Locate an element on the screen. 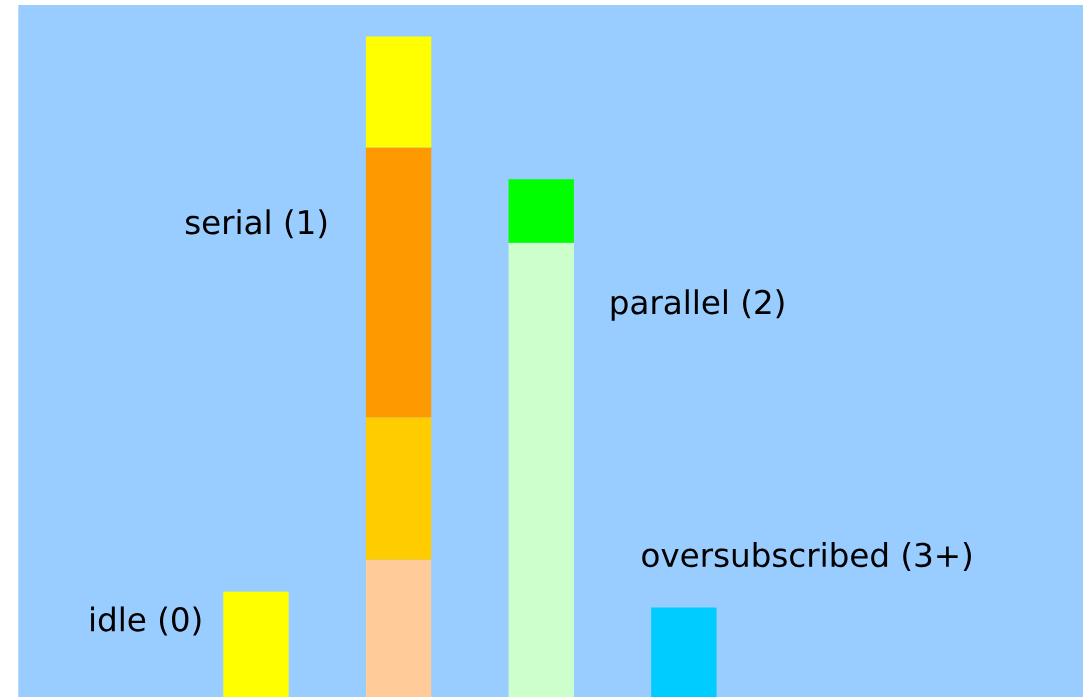 This screenshot has width=1083, height=697. annotation: idle (0) is located at coordinates (146, 621).